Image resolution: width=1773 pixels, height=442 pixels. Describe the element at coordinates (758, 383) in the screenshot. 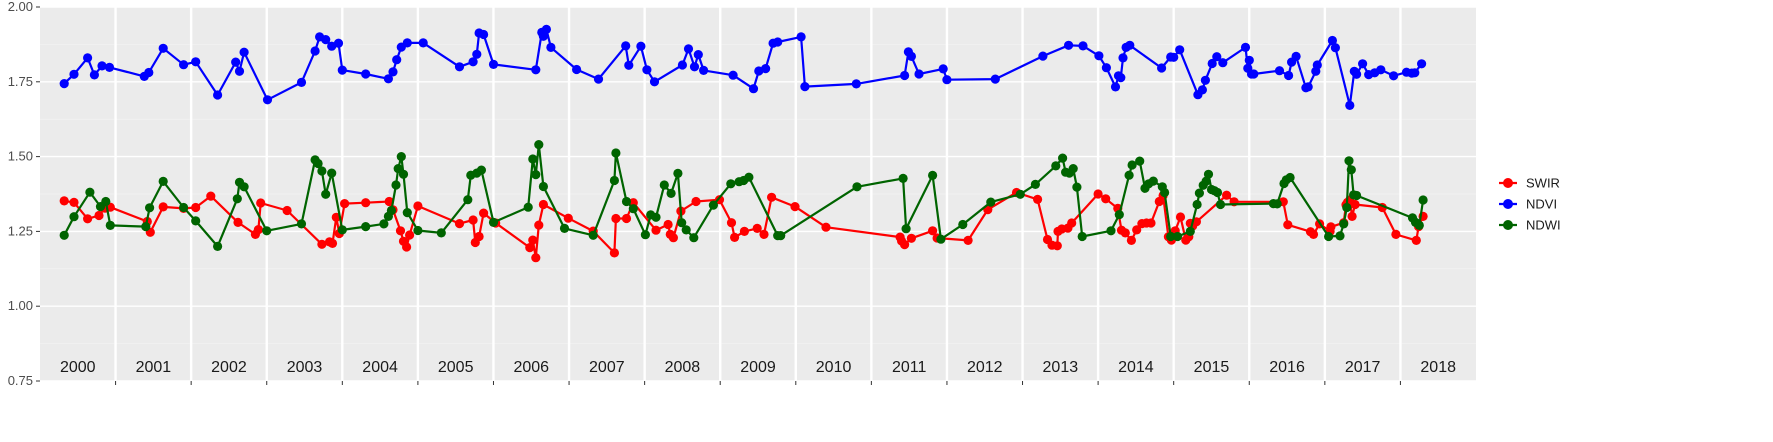

I see `x-axis` at that location.